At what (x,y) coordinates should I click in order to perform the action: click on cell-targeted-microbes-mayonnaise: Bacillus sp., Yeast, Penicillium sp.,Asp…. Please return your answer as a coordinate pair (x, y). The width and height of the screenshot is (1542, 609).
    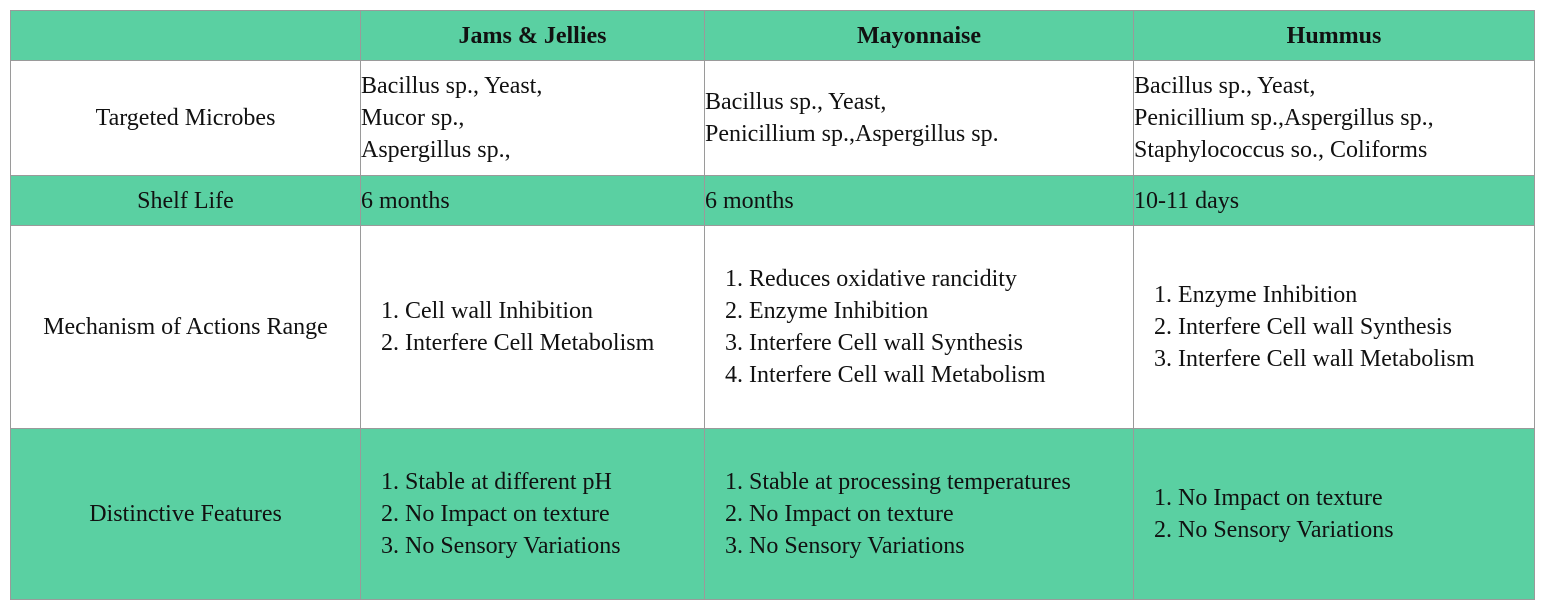
    Looking at the image, I should click on (919, 118).